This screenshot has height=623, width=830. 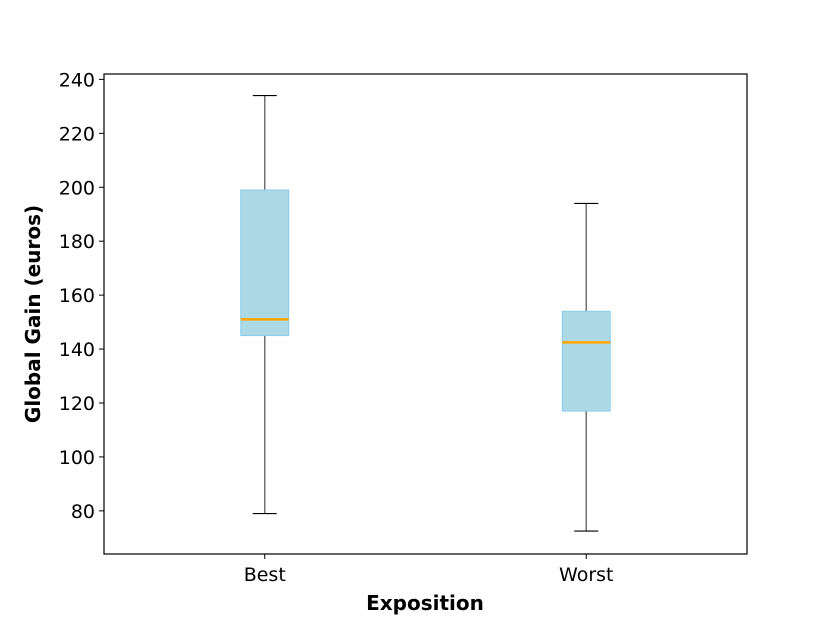 I want to click on y-tick-label: 100, so click(x=77, y=458).